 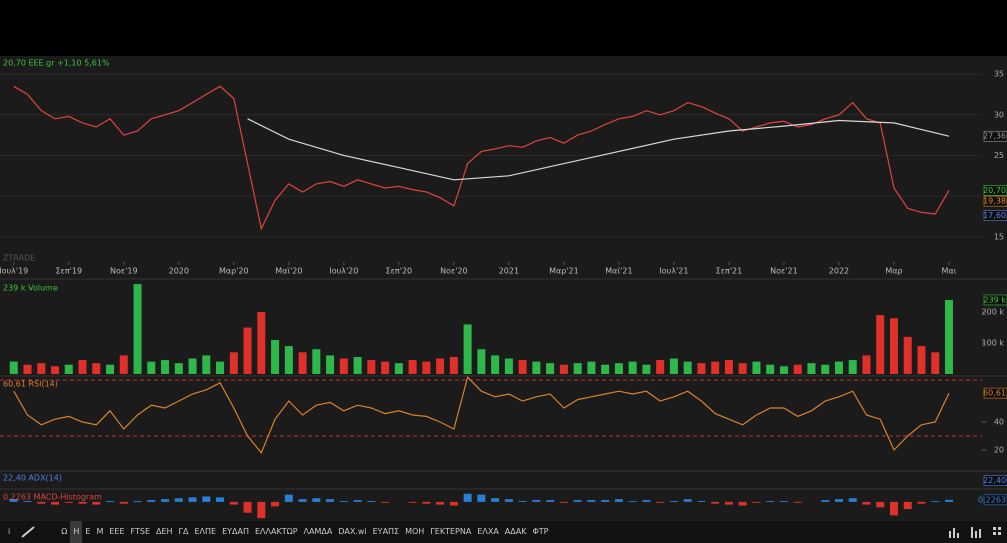 I want to click on toolbar-item: ΕΥΑΠΣ, so click(x=386, y=531).